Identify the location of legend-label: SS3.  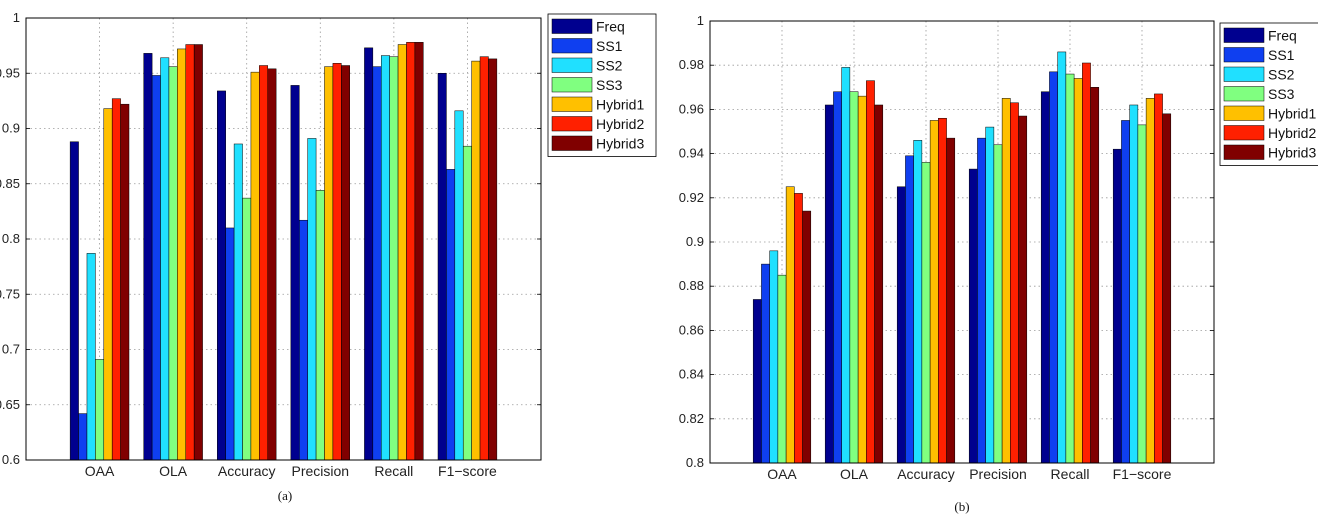
(1281, 94).